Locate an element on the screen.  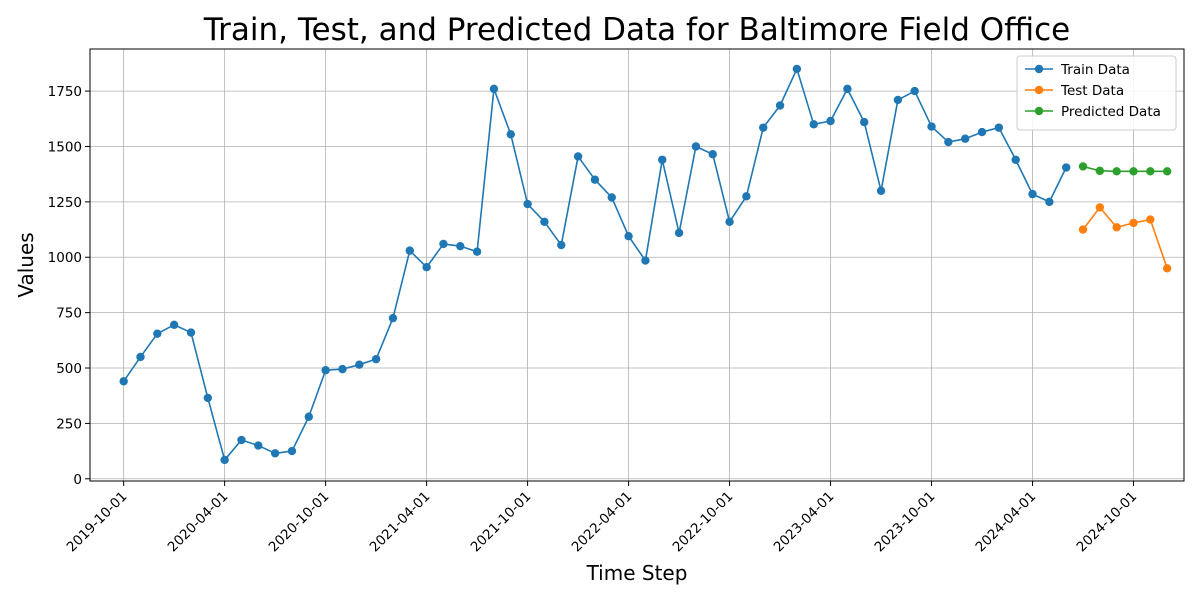
x-tick-label: 2024-10-01 is located at coordinates (1107, 522).